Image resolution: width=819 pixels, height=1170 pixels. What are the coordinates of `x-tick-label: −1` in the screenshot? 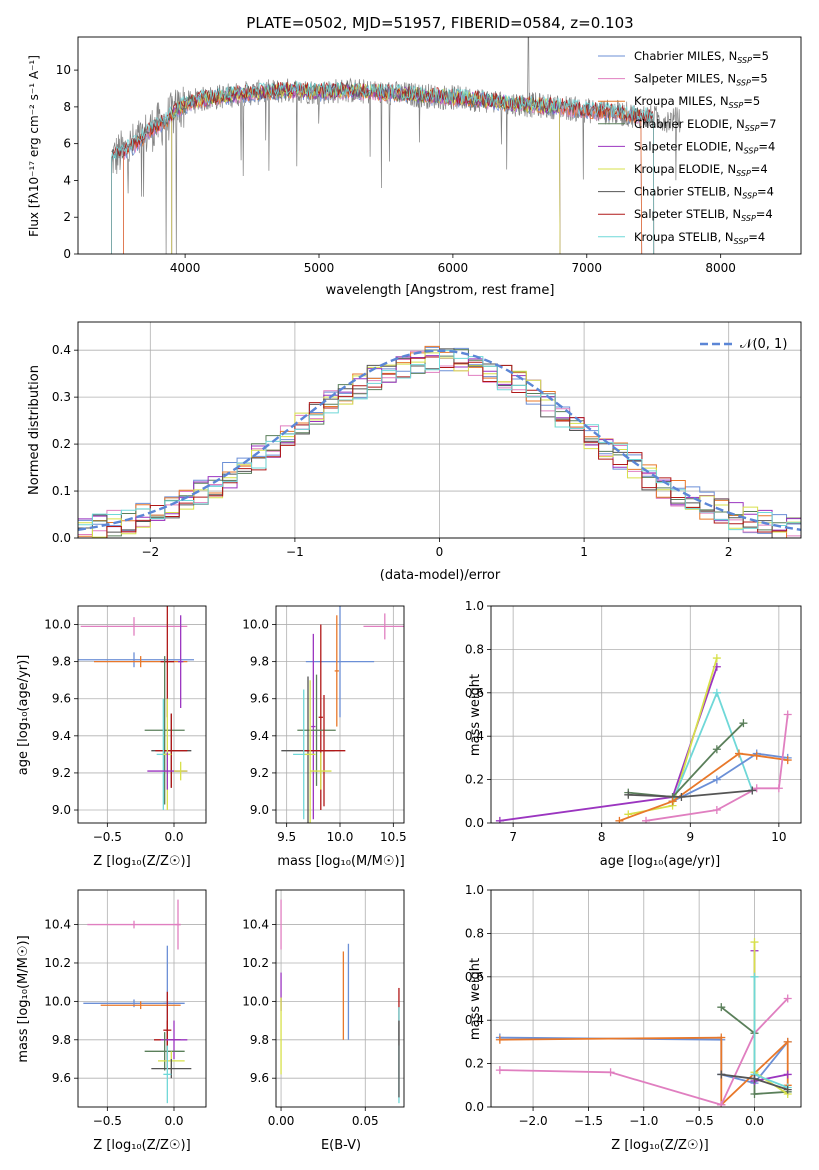 It's located at (295, 552).